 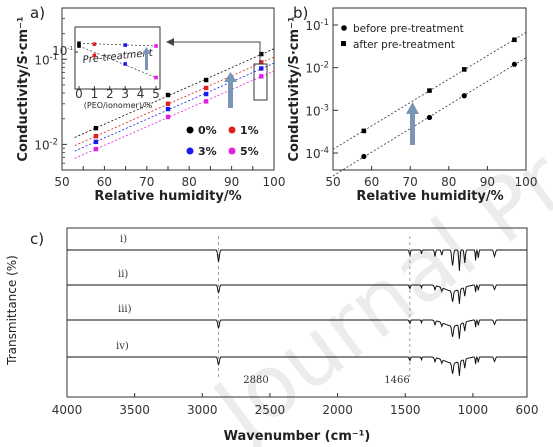 What do you see at coordinates (274, 182) in the screenshot?
I see `panel-a-x-tick-label: 100` at bounding box center [274, 182].